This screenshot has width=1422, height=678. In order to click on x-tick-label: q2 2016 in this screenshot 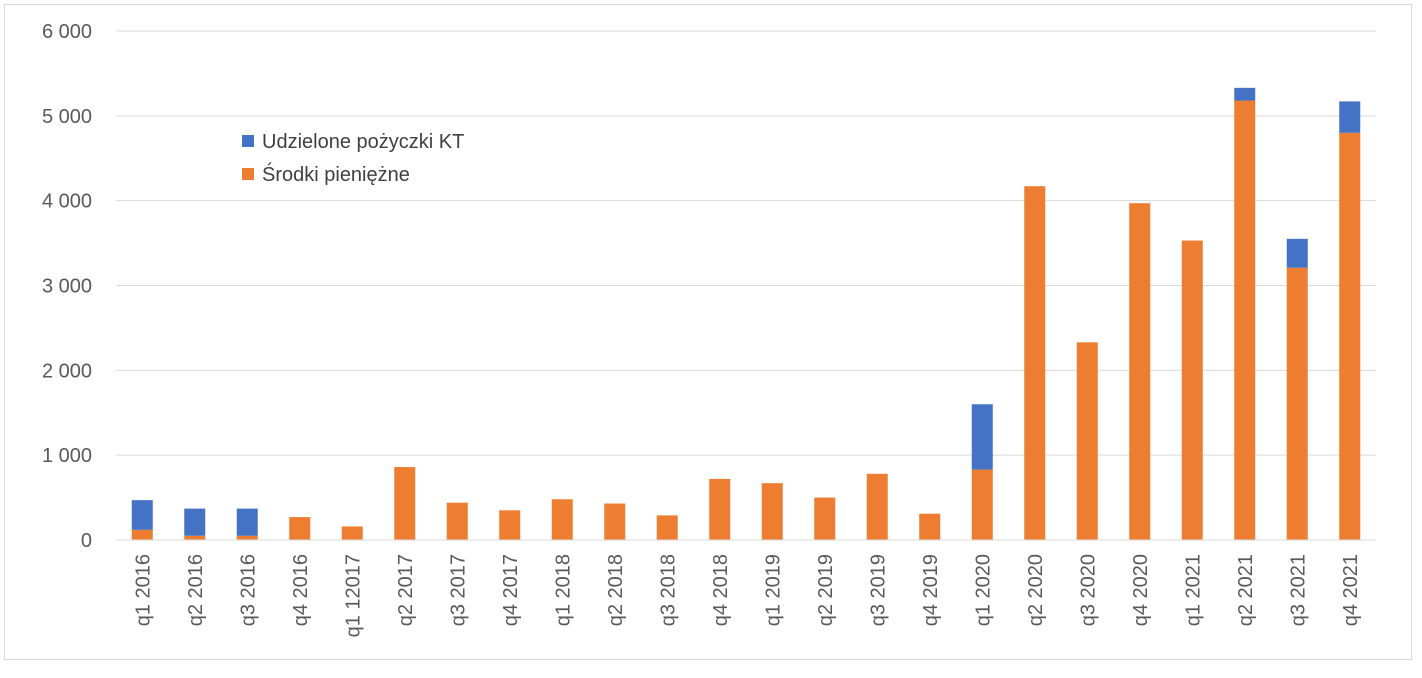, I will do `click(196, 590)`.